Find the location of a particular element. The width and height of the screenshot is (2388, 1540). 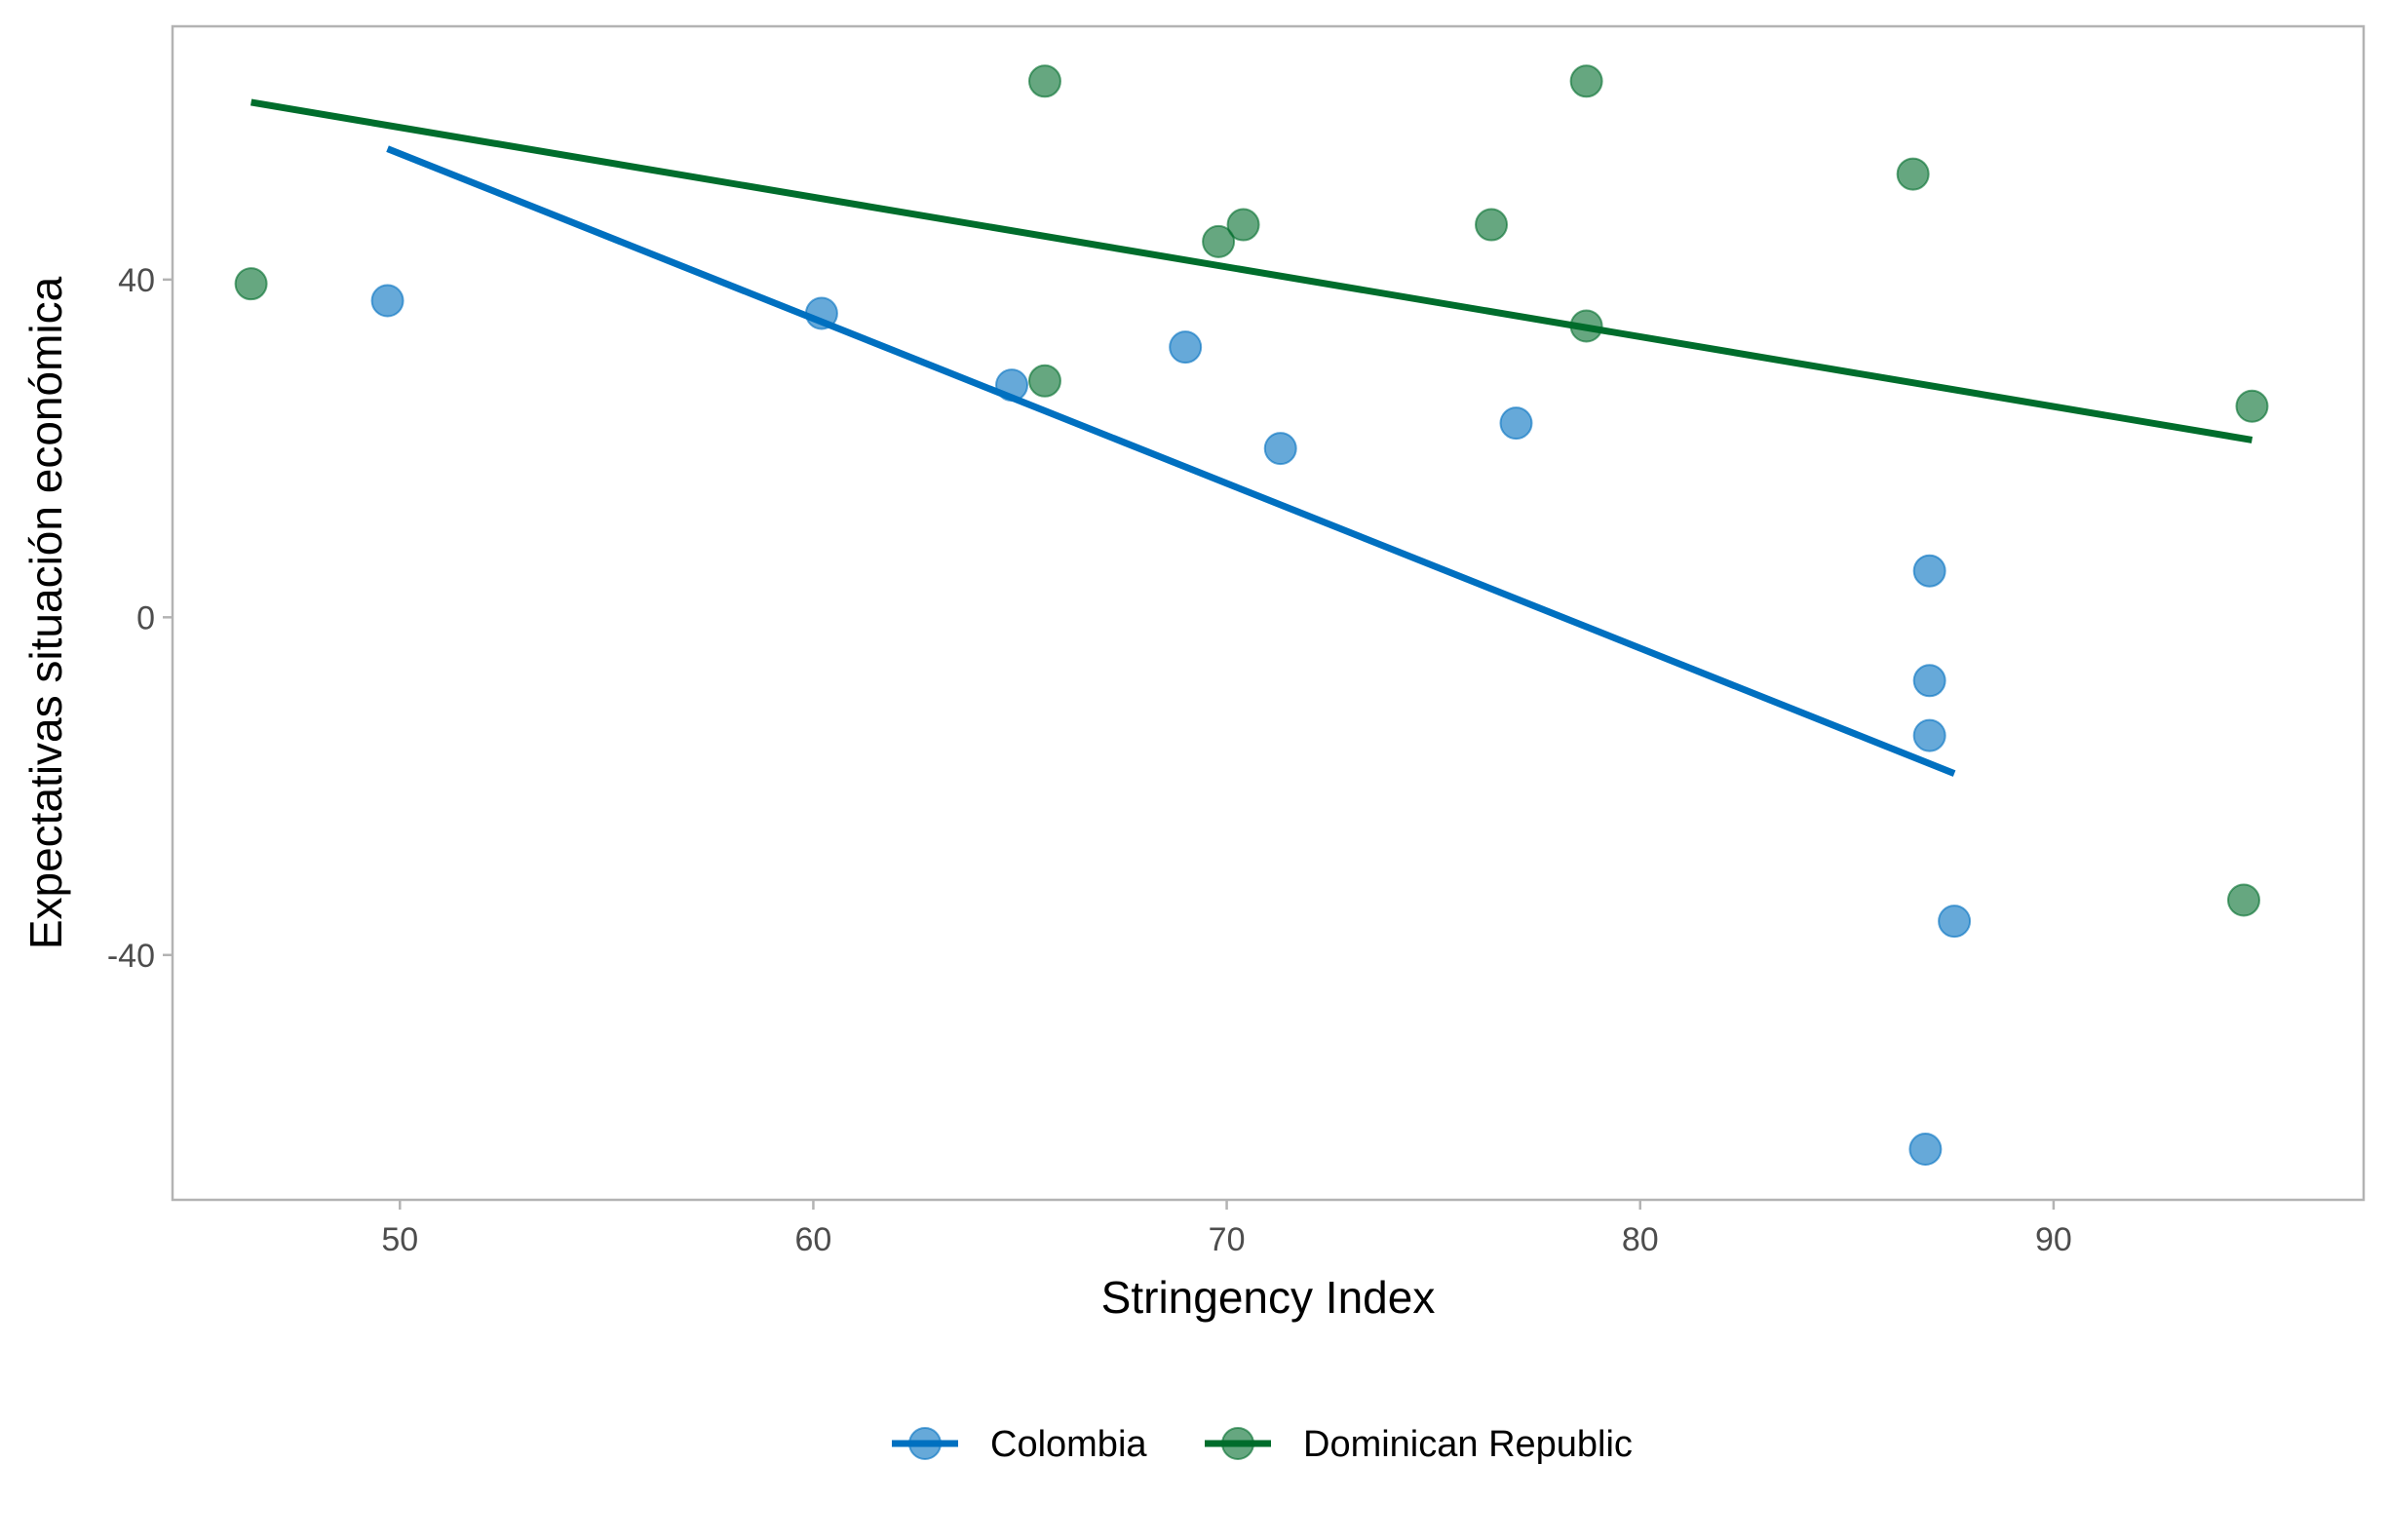

legend-label-dominican-republic: Dominican Republic is located at coordinates (1468, 1444).